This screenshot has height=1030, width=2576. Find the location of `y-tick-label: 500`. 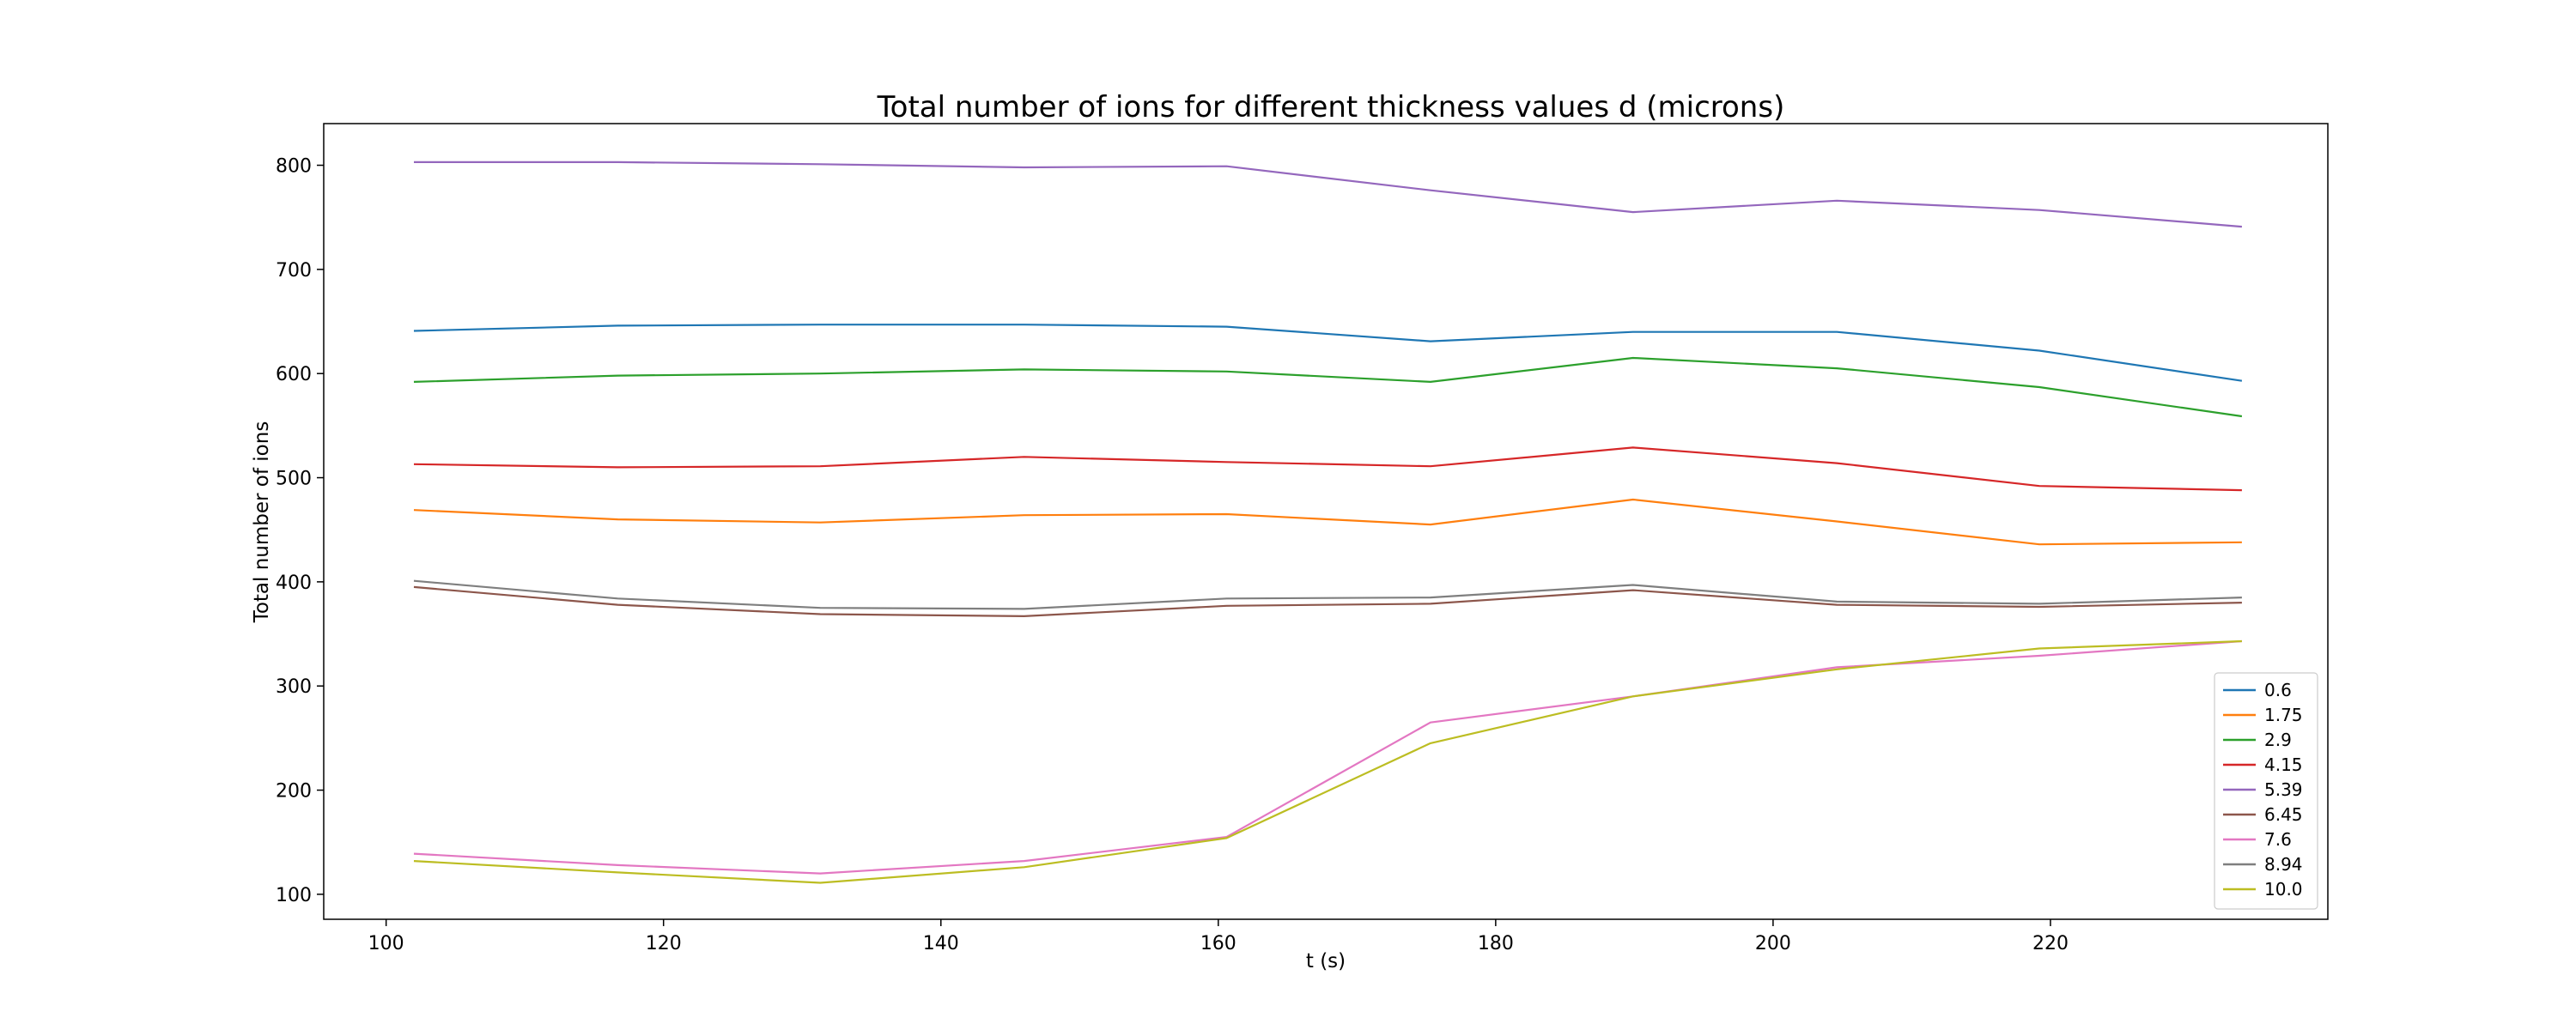

y-tick-label: 500 is located at coordinates (294, 479).